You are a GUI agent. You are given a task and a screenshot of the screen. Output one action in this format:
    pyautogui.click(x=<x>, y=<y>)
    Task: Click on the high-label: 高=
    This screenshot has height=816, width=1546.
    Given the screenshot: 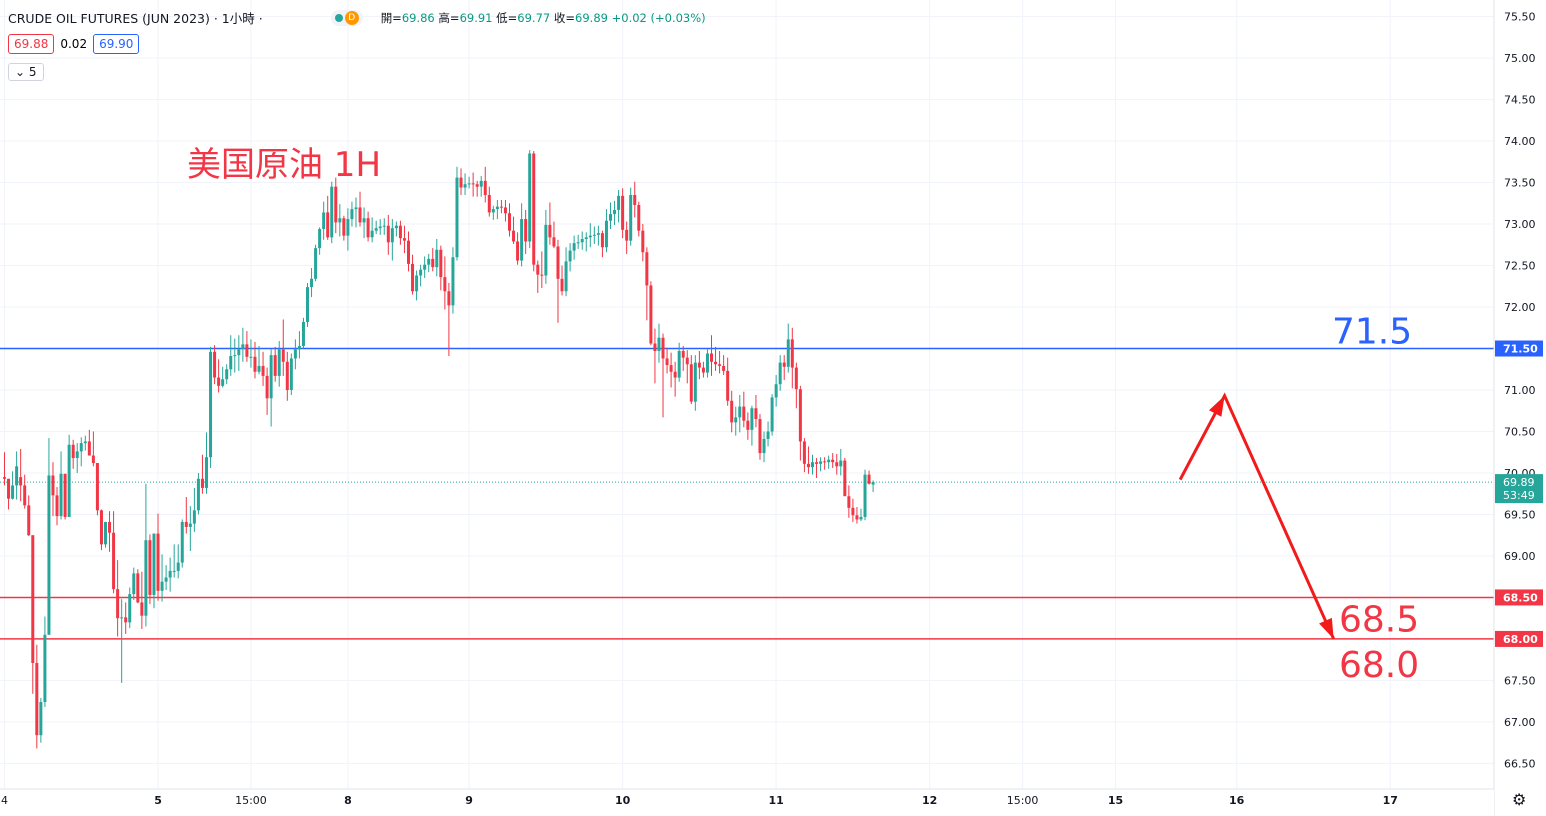 What is the action you would take?
    pyautogui.click(x=449, y=17)
    